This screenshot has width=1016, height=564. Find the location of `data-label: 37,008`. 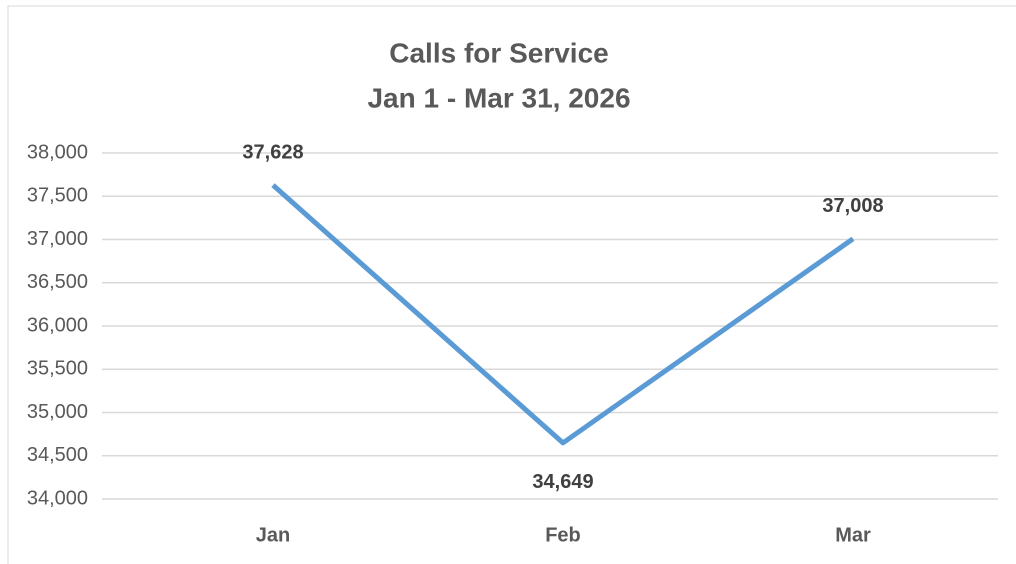

data-label: 37,008 is located at coordinates (852, 206).